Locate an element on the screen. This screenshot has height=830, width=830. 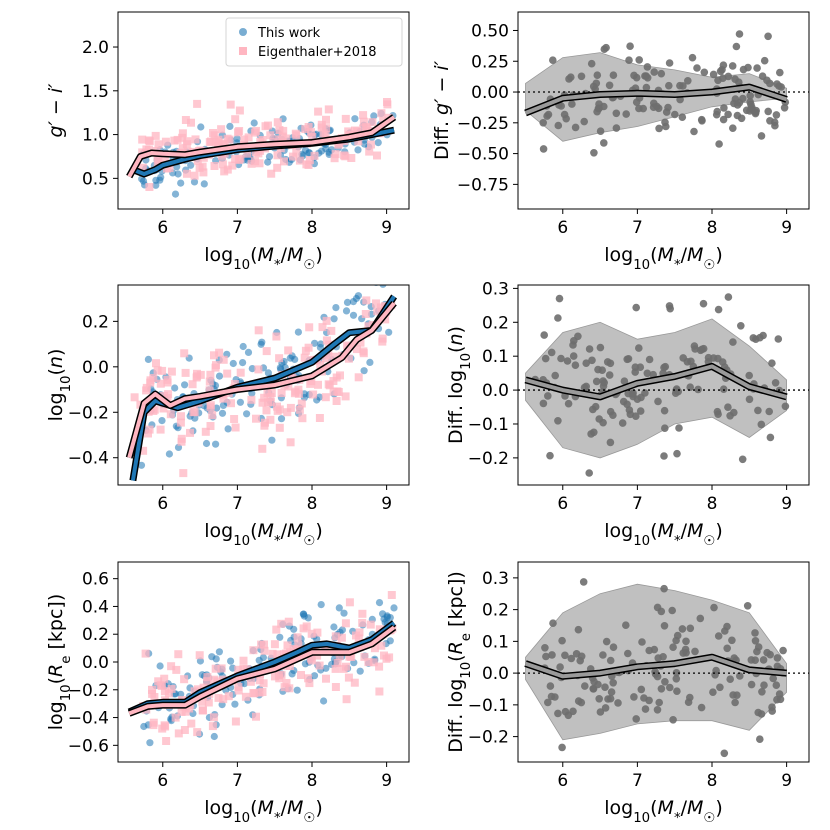
legend-label-eigenthaler: Eigenthaler+2018 is located at coordinates (317, 52).